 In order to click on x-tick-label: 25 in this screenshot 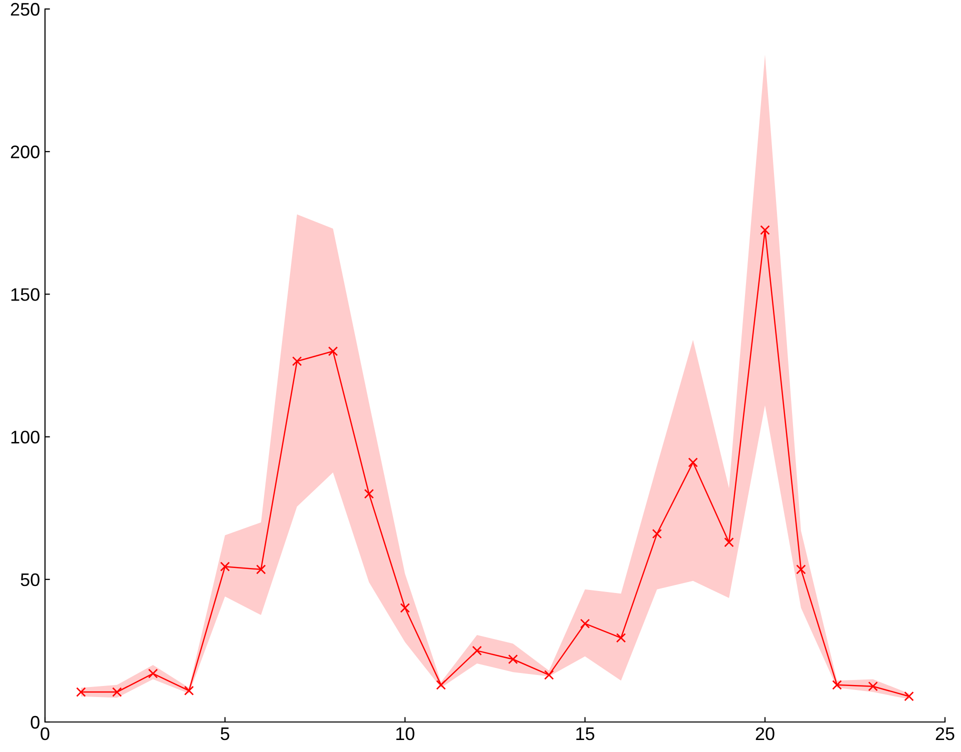, I will do `click(945, 733)`.